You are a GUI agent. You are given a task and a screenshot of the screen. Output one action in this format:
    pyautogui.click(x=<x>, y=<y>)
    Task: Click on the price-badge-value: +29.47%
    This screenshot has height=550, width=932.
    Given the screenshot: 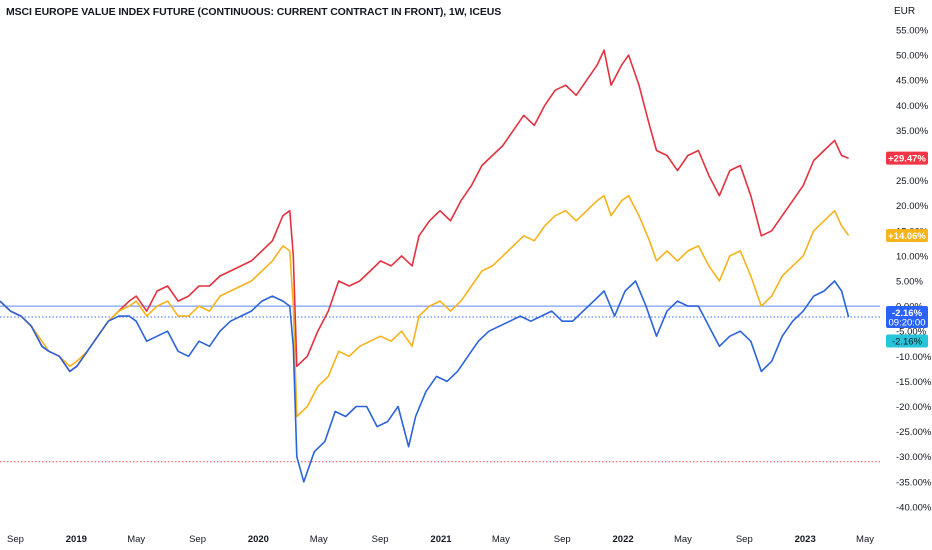 What is the action you would take?
    pyautogui.click(x=907, y=159)
    